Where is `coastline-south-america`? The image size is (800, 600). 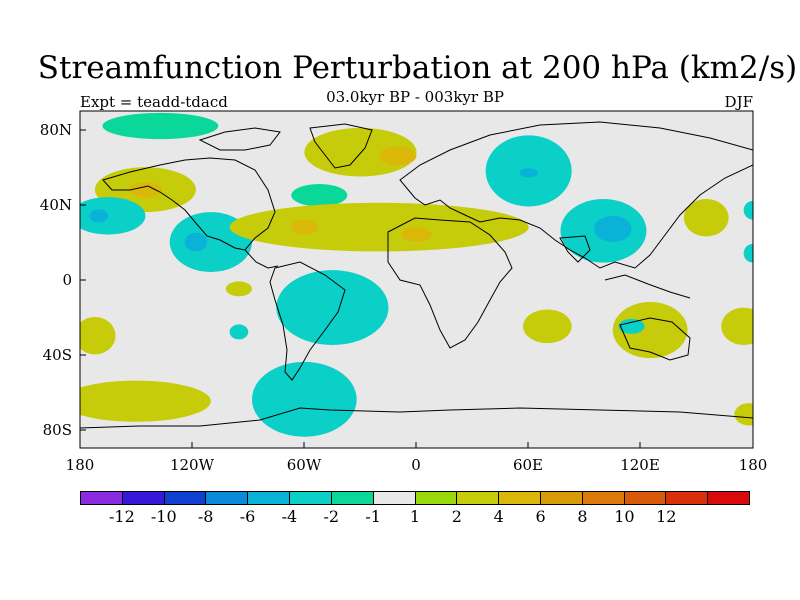
coastline-south-america is located at coordinates (307, 321).